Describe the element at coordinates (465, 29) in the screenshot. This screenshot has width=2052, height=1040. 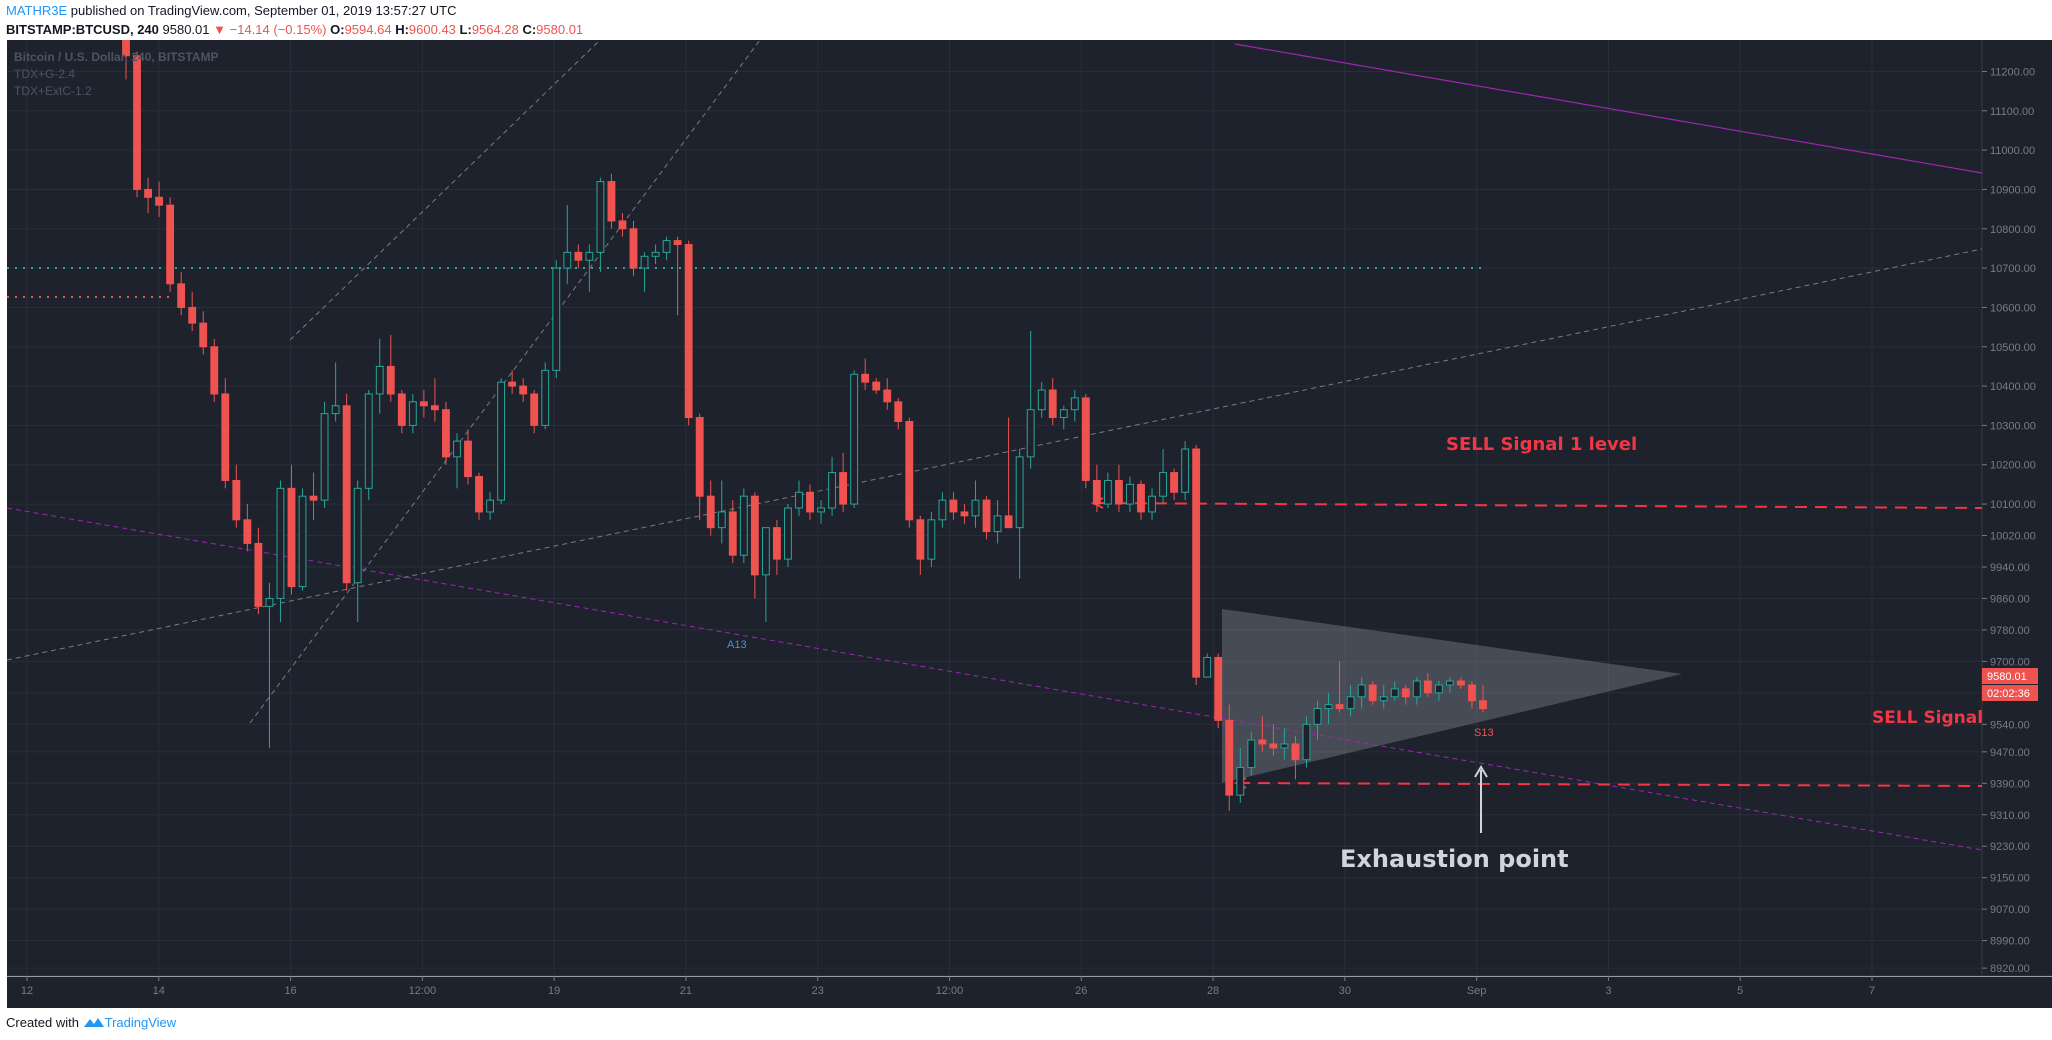
I see `low-label: L:` at that location.